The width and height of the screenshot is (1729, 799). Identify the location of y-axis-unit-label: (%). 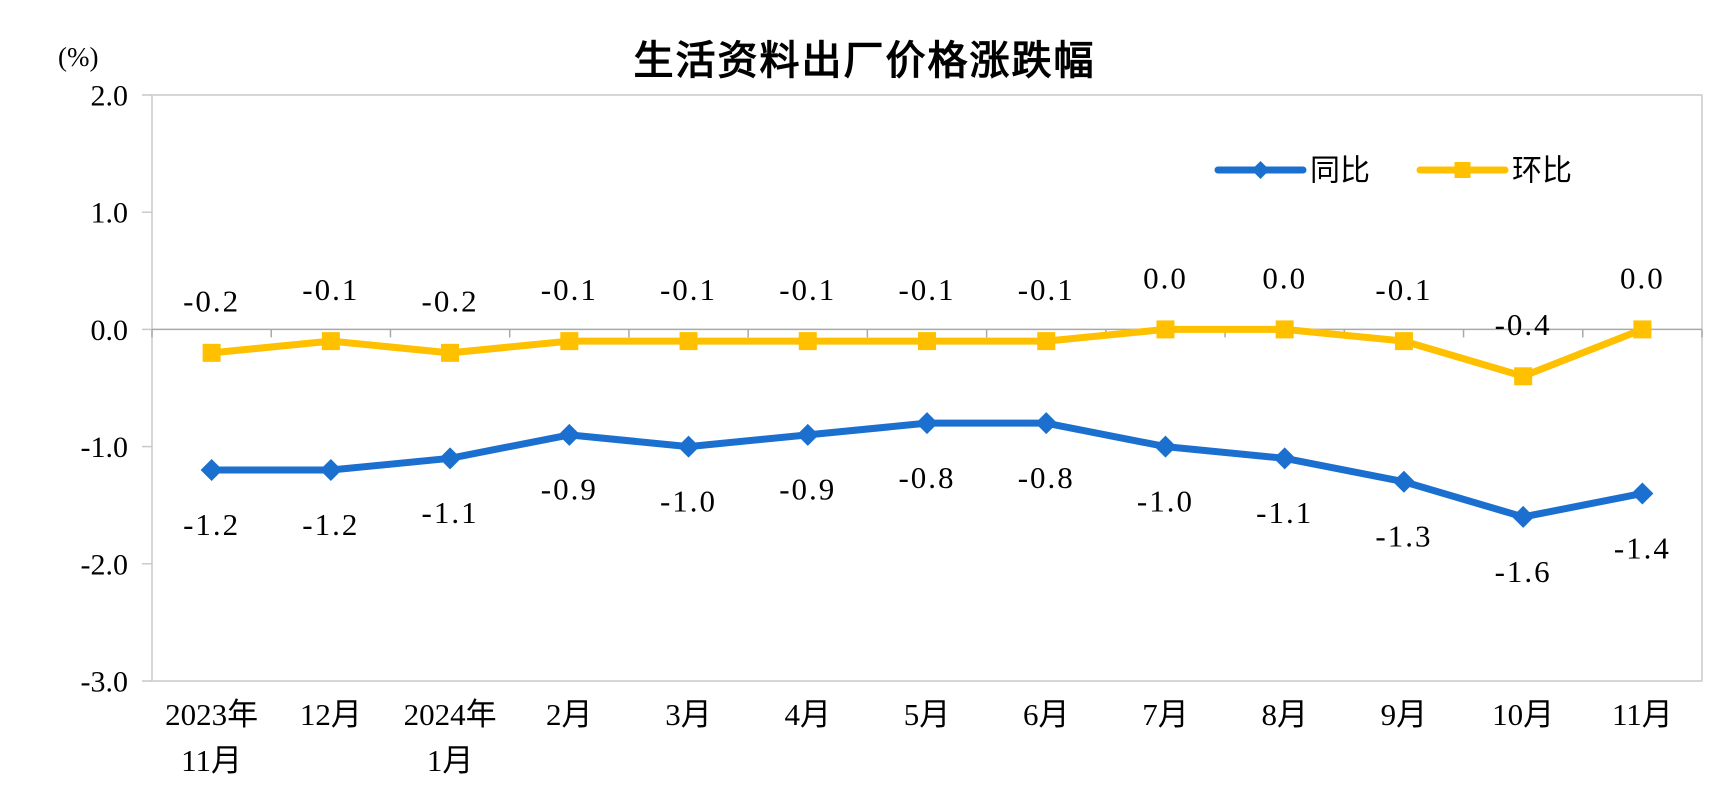
(78, 57).